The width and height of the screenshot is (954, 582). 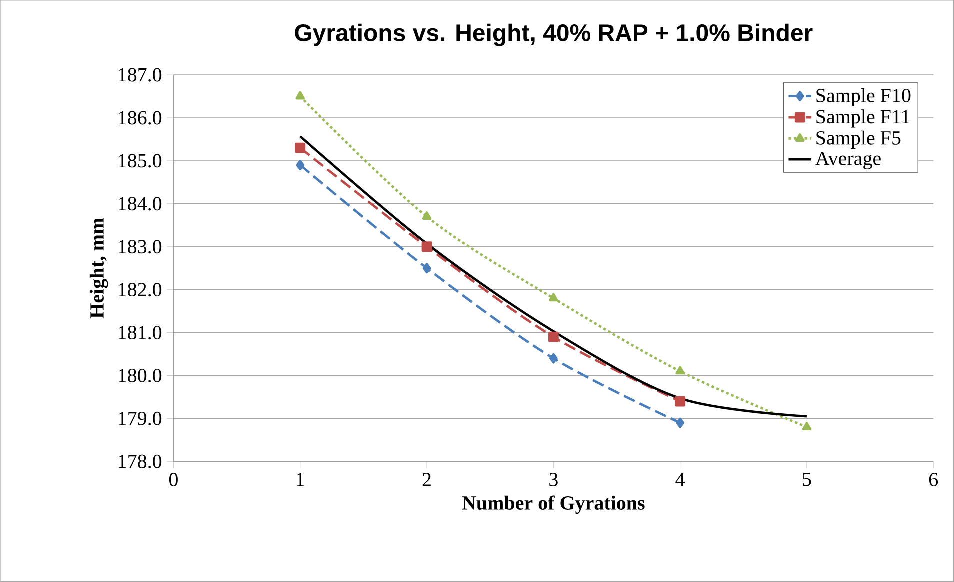 What do you see at coordinates (140, 461) in the screenshot?
I see `y-tick-label: 178.0` at bounding box center [140, 461].